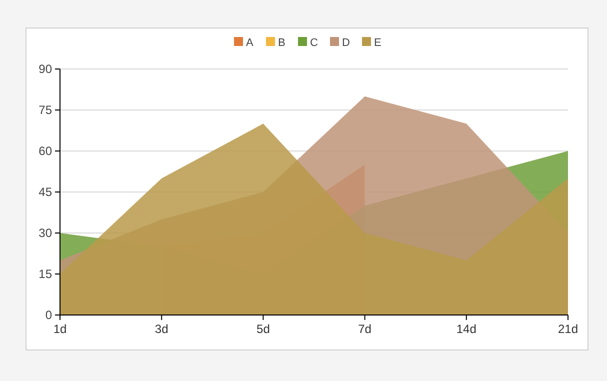 The image size is (607, 381). What do you see at coordinates (365, 329) in the screenshot?
I see `x-tick-label: 7d` at bounding box center [365, 329].